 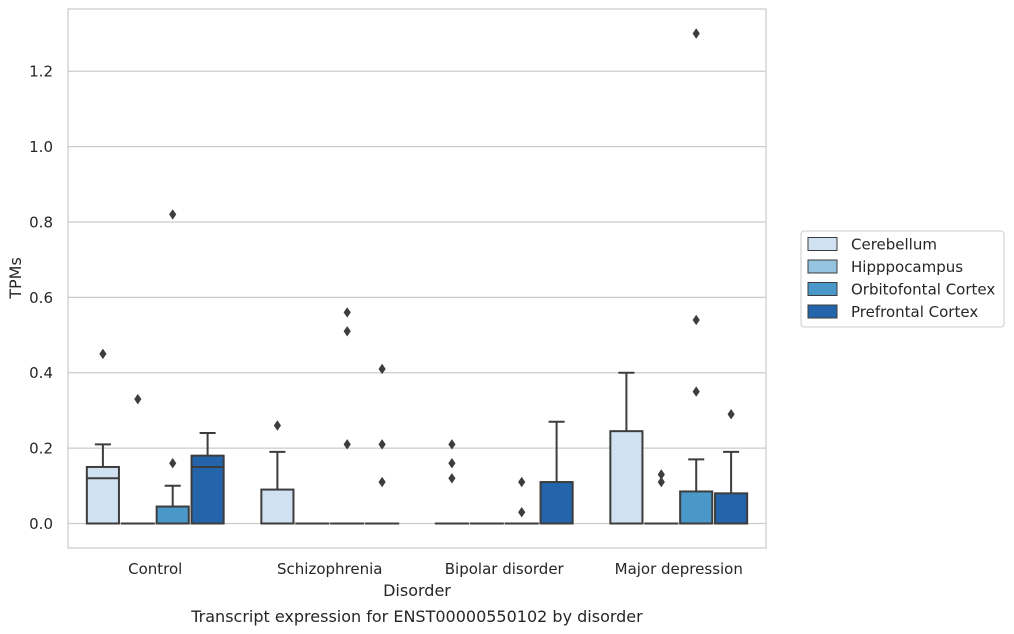 What do you see at coordinates (41, 449) in the screenshot?
I see `y-tick-label: 0.2` at bounding box center [41, 449].